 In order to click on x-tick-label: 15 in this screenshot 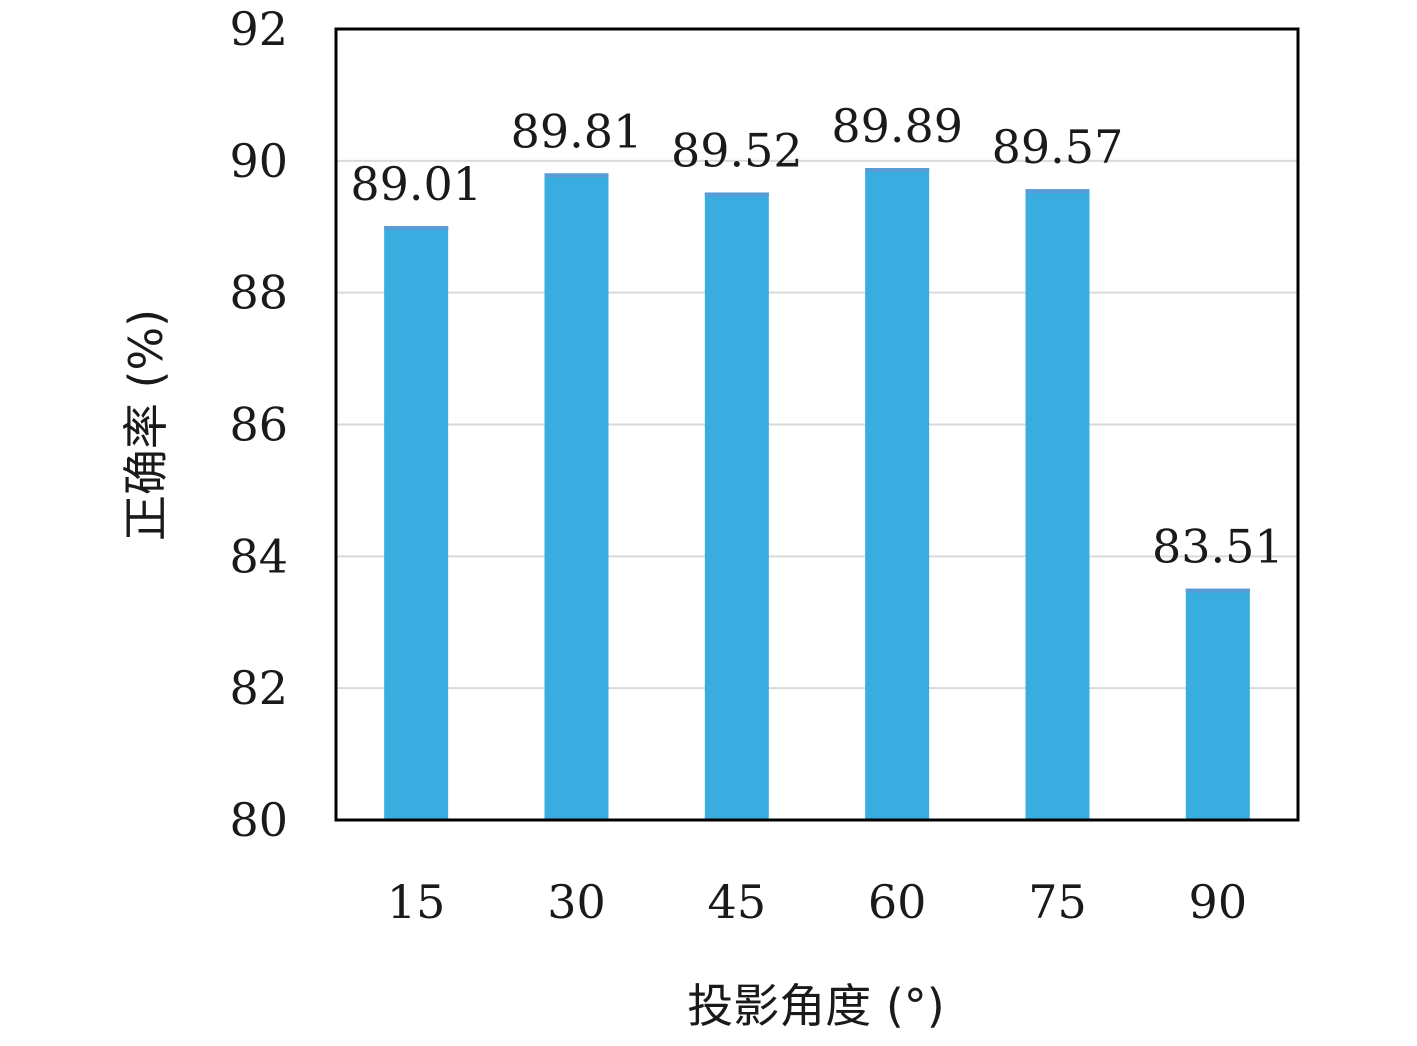, I will do `click(416, 902)`.